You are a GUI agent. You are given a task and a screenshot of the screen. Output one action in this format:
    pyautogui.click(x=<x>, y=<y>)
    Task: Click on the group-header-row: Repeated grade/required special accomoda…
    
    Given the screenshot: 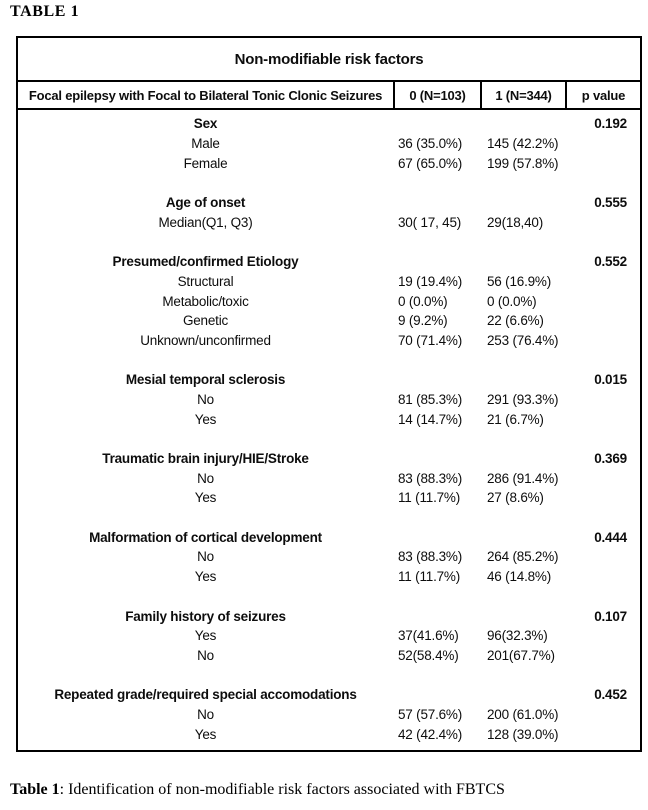 What is the action you would take?
    pyautogui.click(x=329, y=695)
    